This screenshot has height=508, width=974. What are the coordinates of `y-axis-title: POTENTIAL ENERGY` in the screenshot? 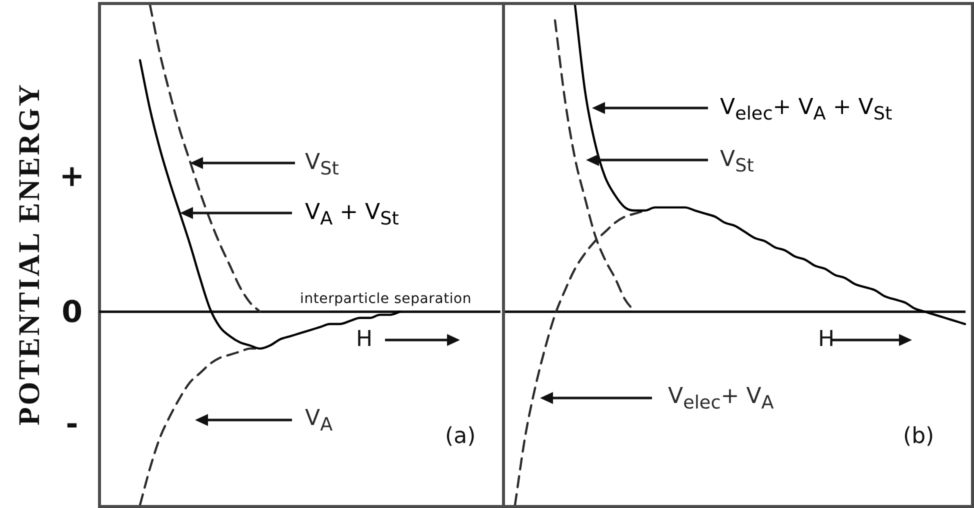 It's located at (29, 254).